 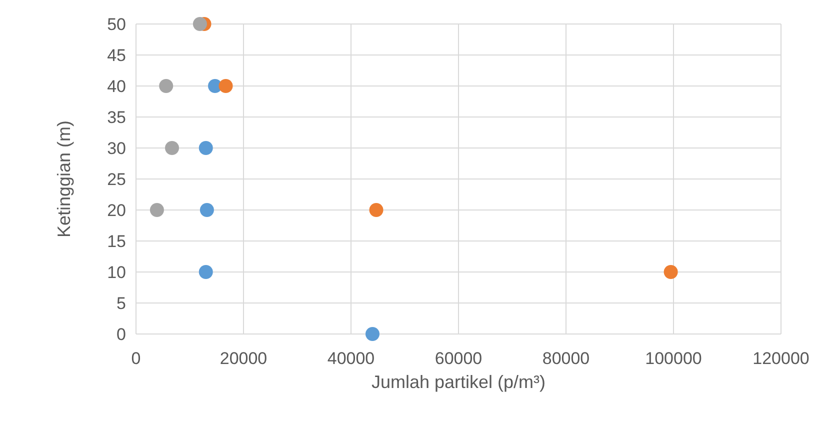 I want to click on y-tick-label: 25, so click(x=116, y=179).